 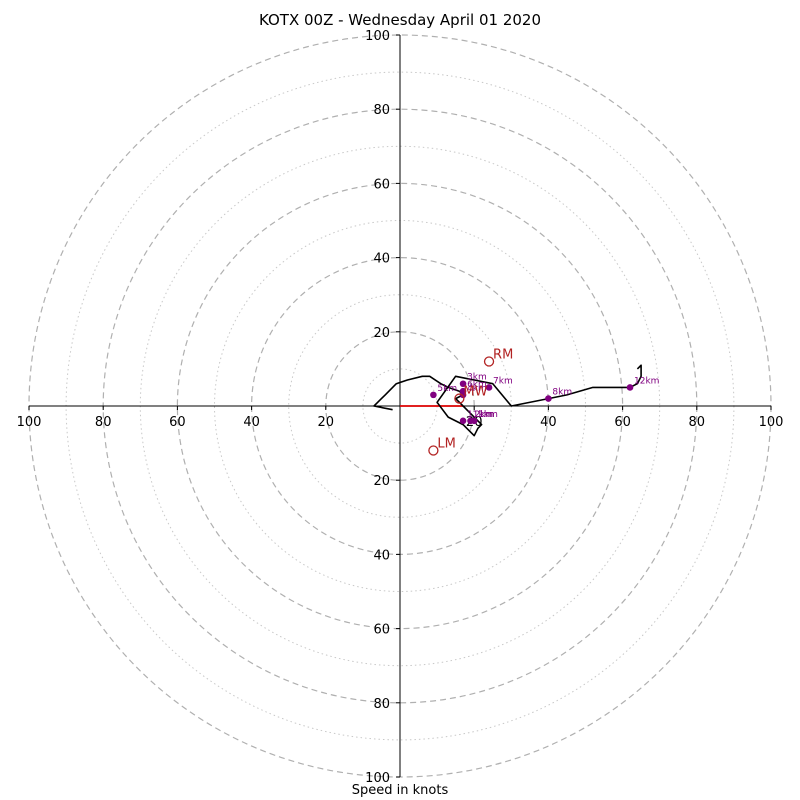 What do you see at coordinates (459, 398) in the screenshot?
I see `motion-marker-mw` at bounding box center [459, 398].